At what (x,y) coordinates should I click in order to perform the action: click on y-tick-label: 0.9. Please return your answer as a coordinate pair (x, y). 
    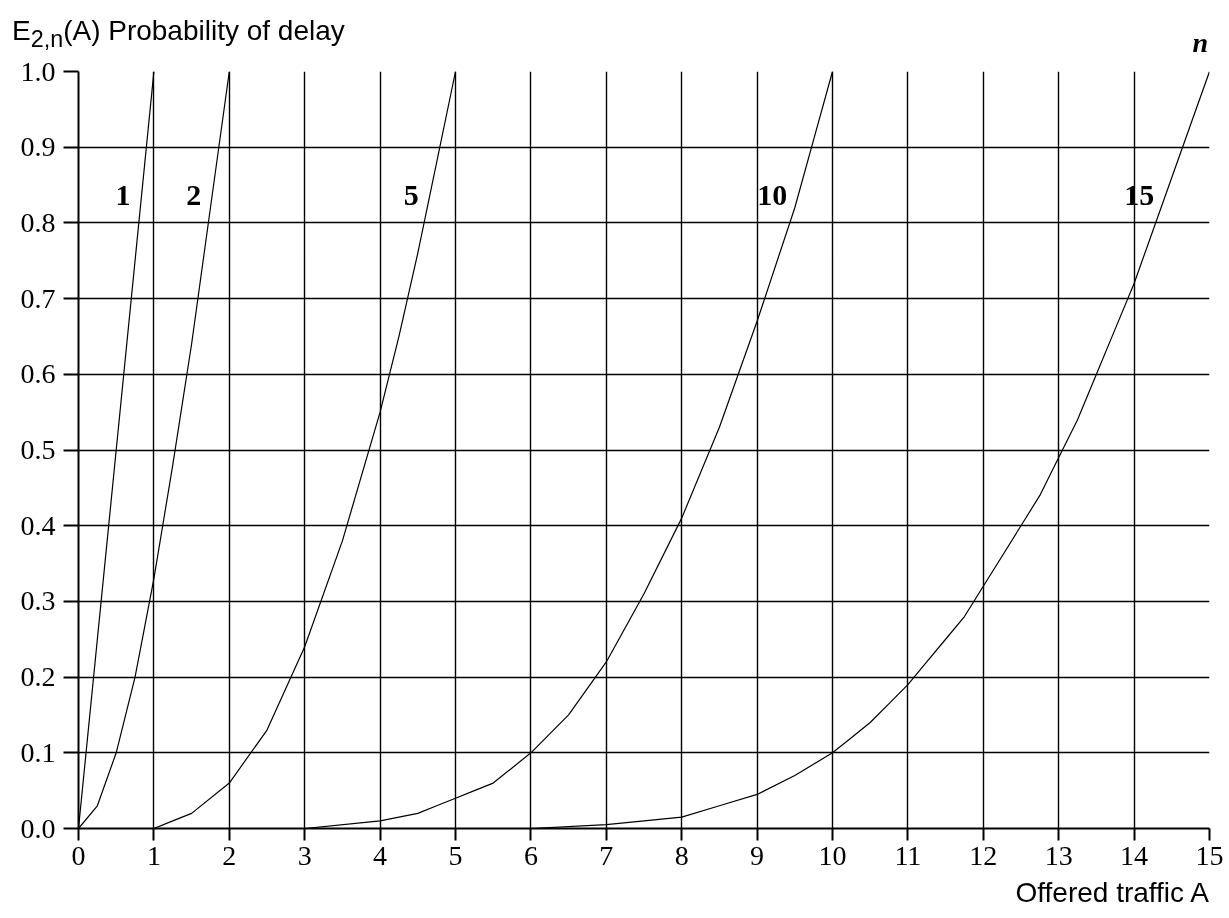
    Looking at the image, I should click on (38, 147).